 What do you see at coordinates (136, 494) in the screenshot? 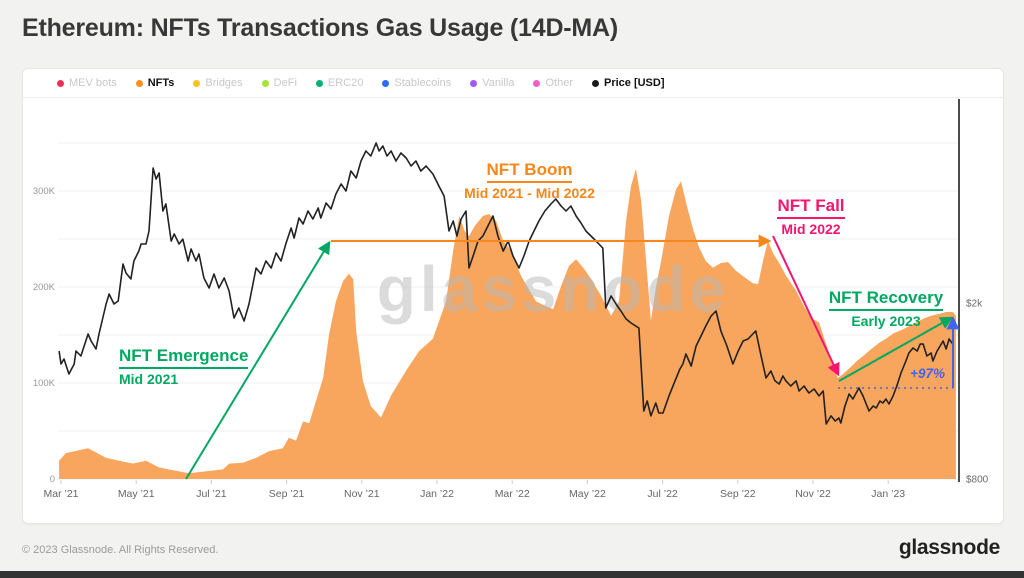
I see `x-axis-label: May ’21` at bounding box center [136, 494].